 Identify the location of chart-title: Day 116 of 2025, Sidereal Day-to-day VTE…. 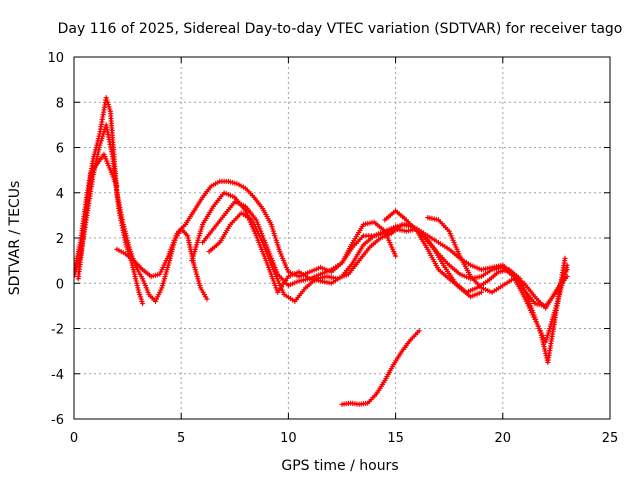
(340, 29).